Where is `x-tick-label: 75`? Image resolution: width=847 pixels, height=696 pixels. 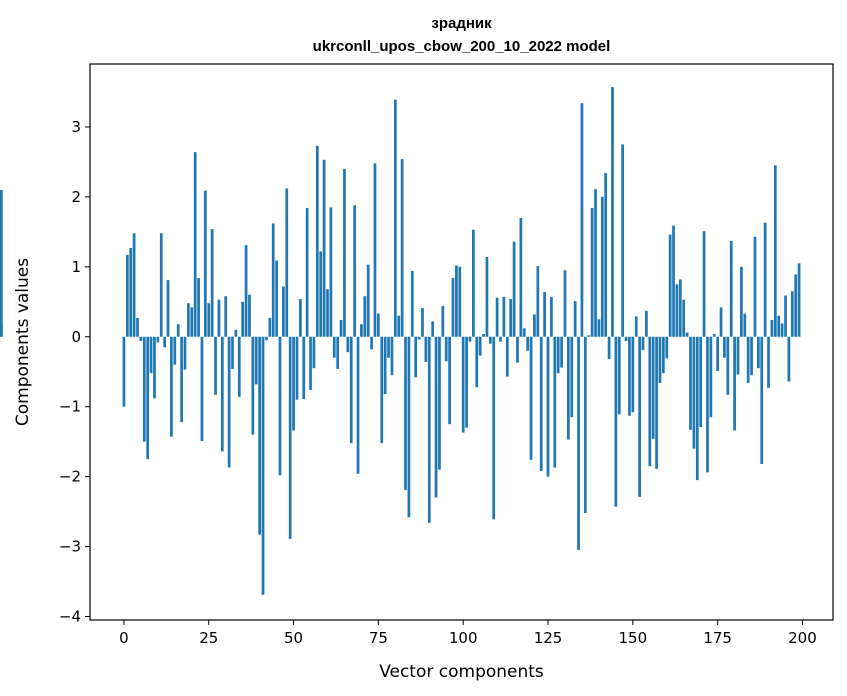 x-tick-label: 75 is located at coordinates (378, 638).